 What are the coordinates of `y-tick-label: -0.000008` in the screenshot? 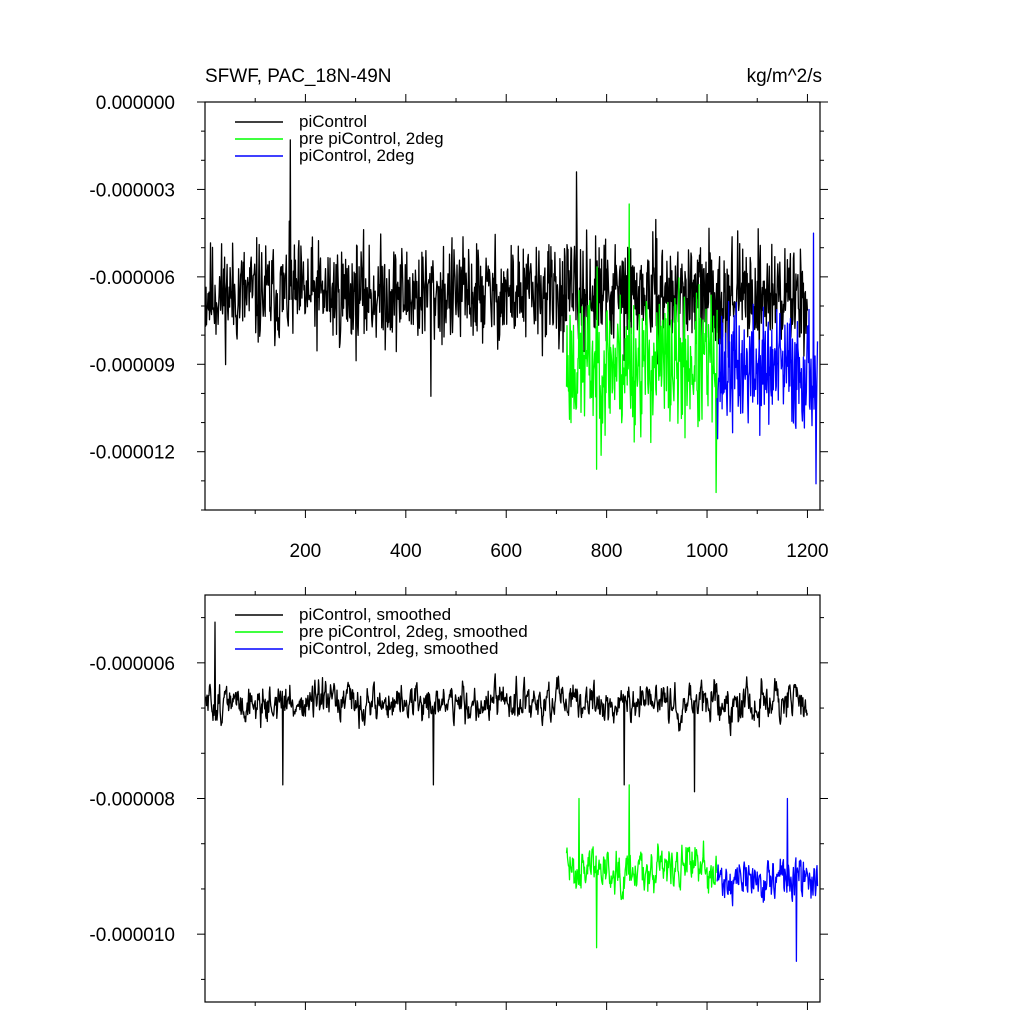 It's located at (132, 800).